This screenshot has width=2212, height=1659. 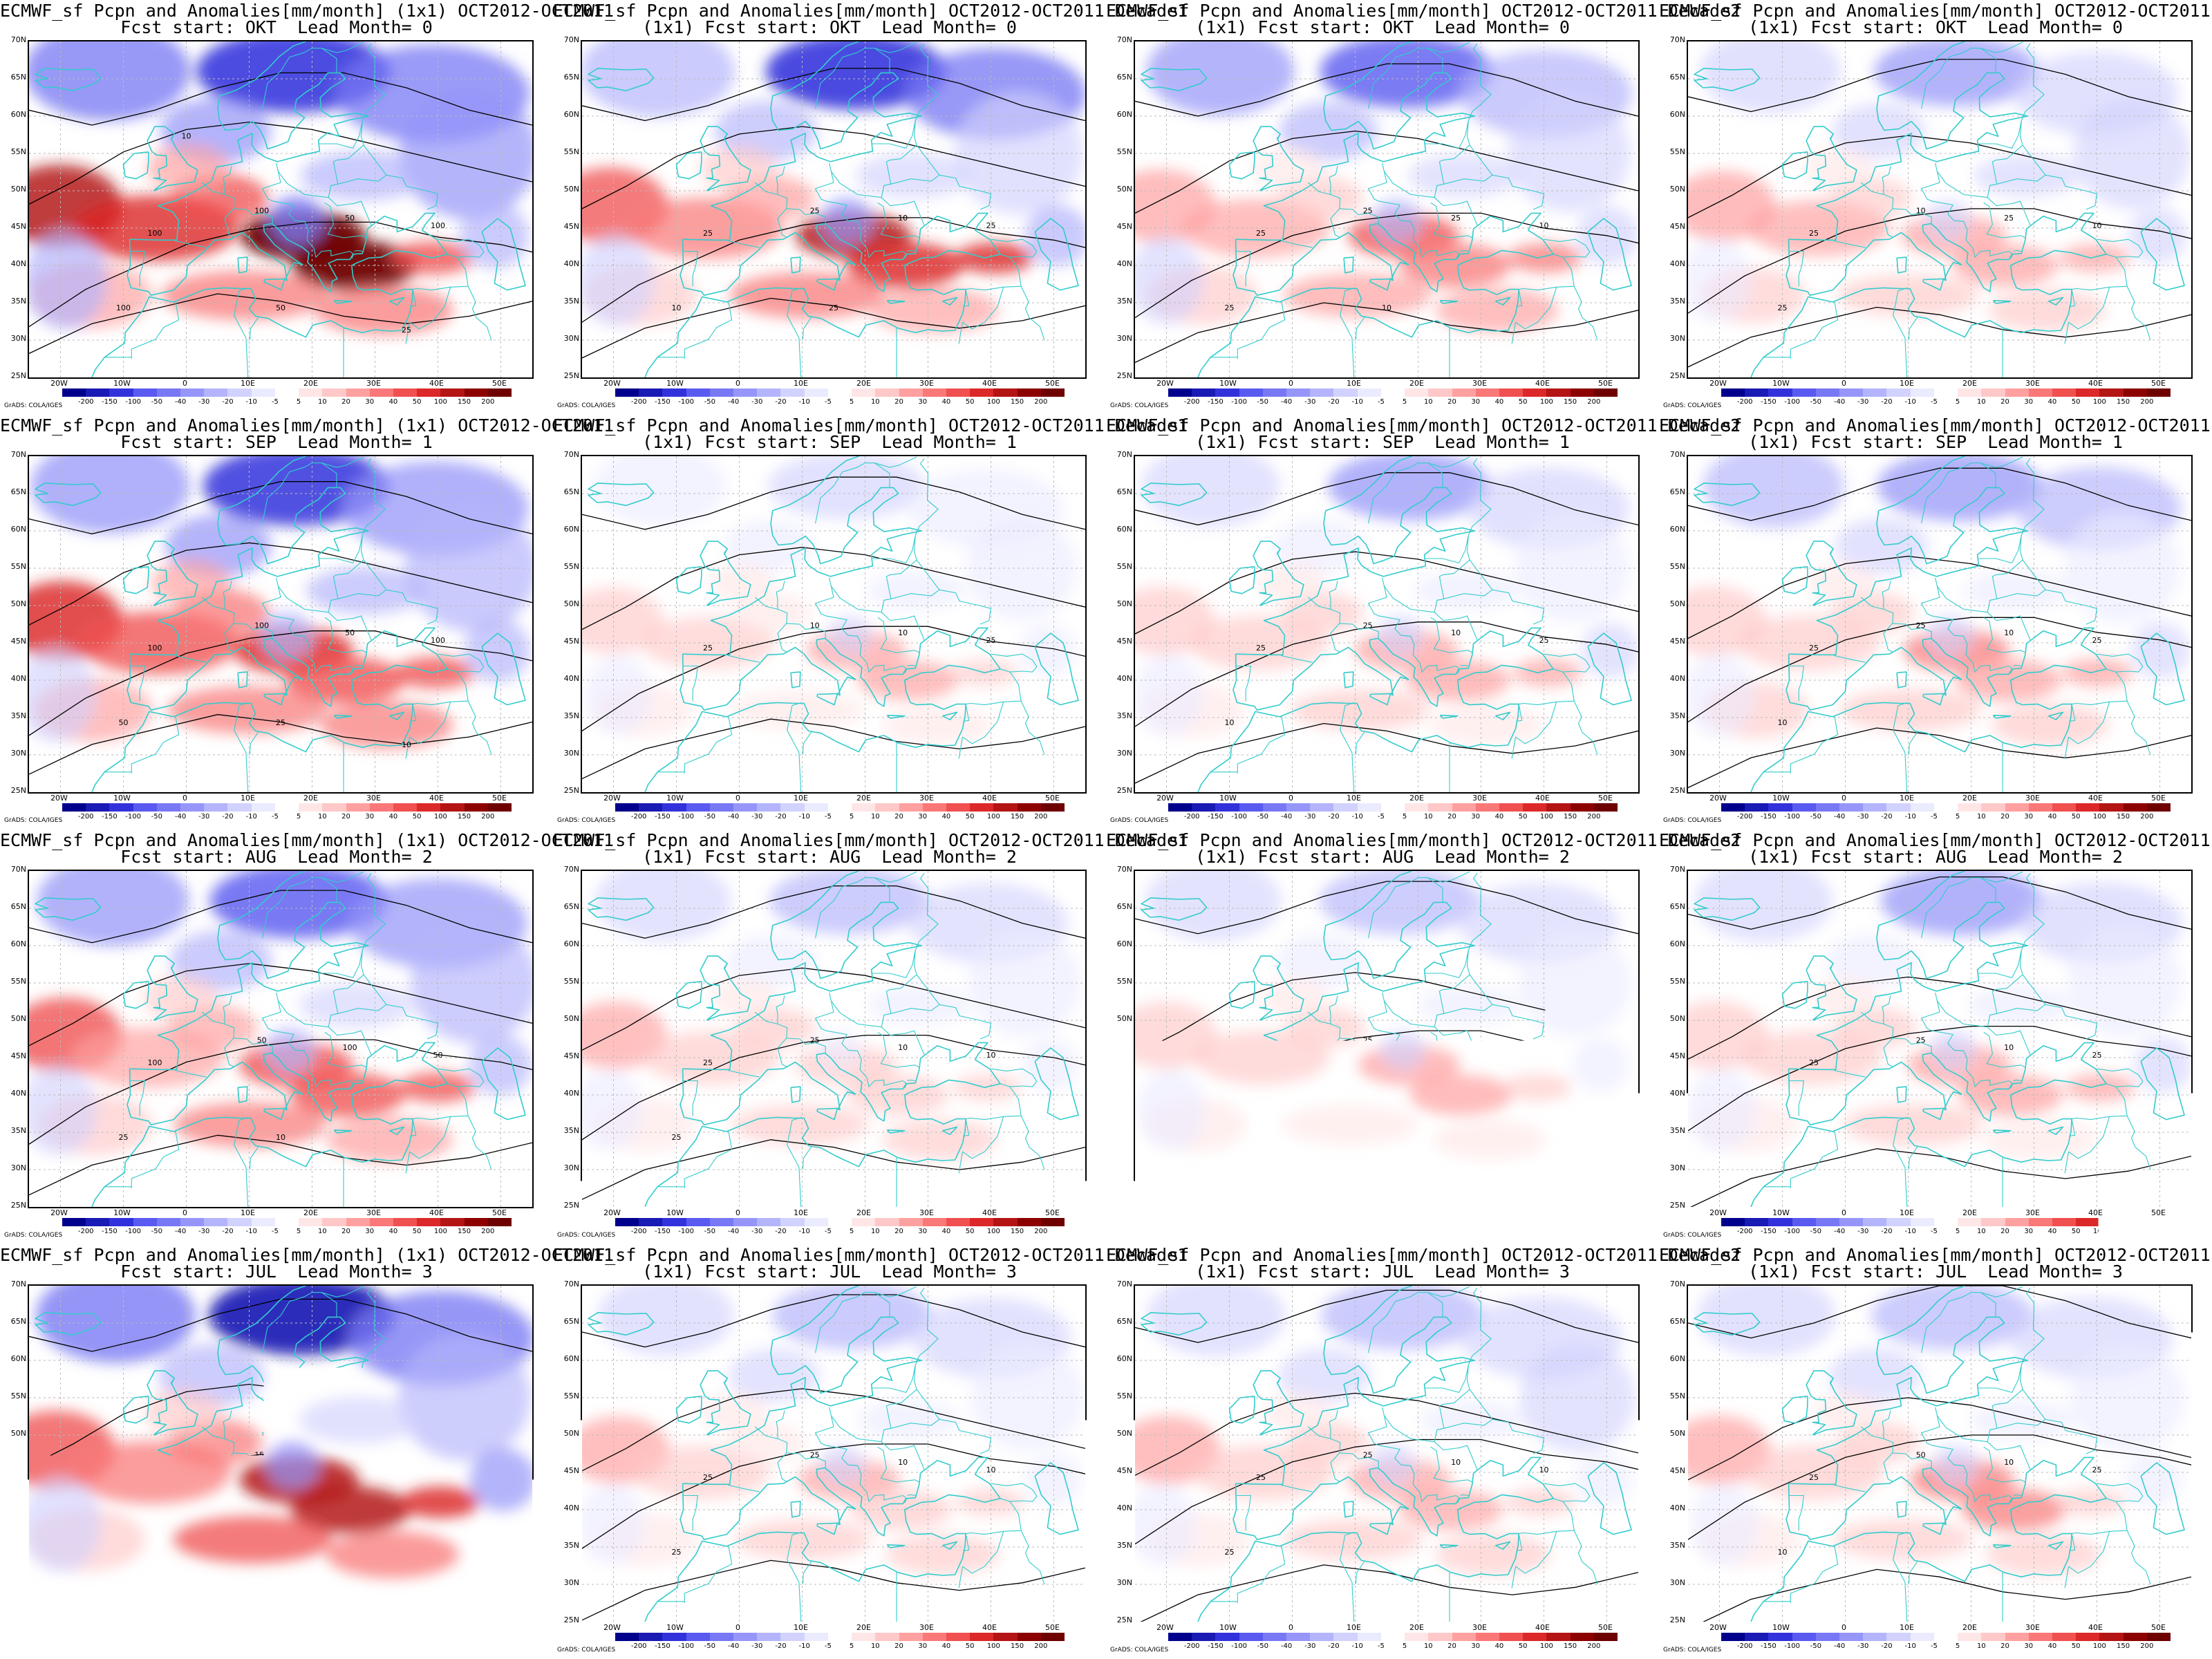 What do you see at coordinates (110, 1646) in the screenshot?
I see `colorbar-label: -150` at bounding box center [110, 1646].